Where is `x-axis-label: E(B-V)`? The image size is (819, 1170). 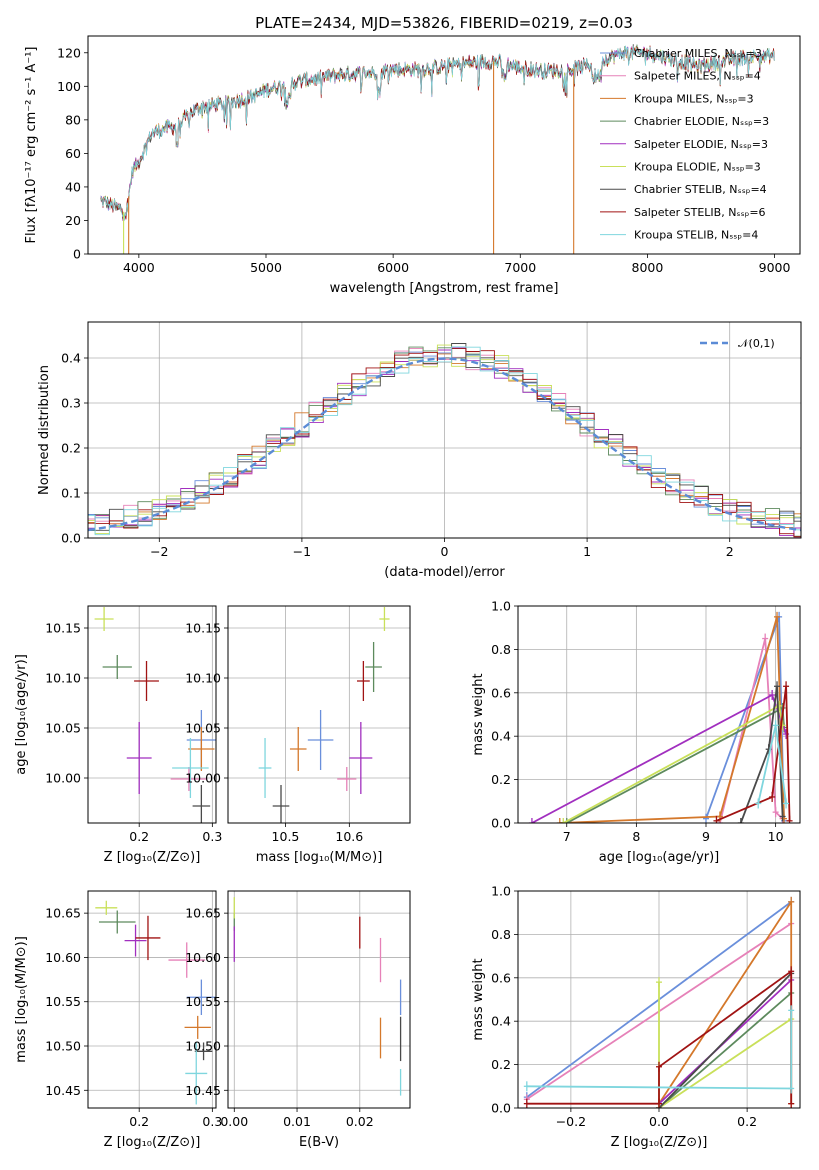
x-axis-label: E(B-V) is located at coordinates (319, 1142).